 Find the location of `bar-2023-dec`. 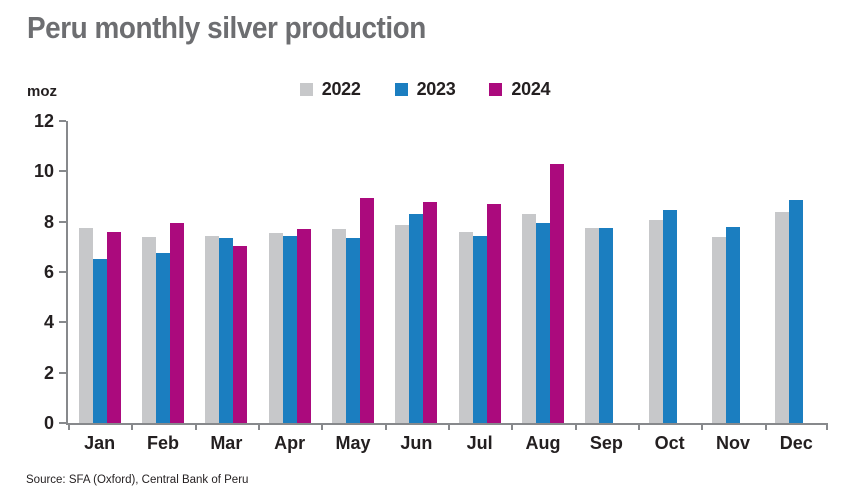

bar-2023-dec is located at coordinates (796, 311).